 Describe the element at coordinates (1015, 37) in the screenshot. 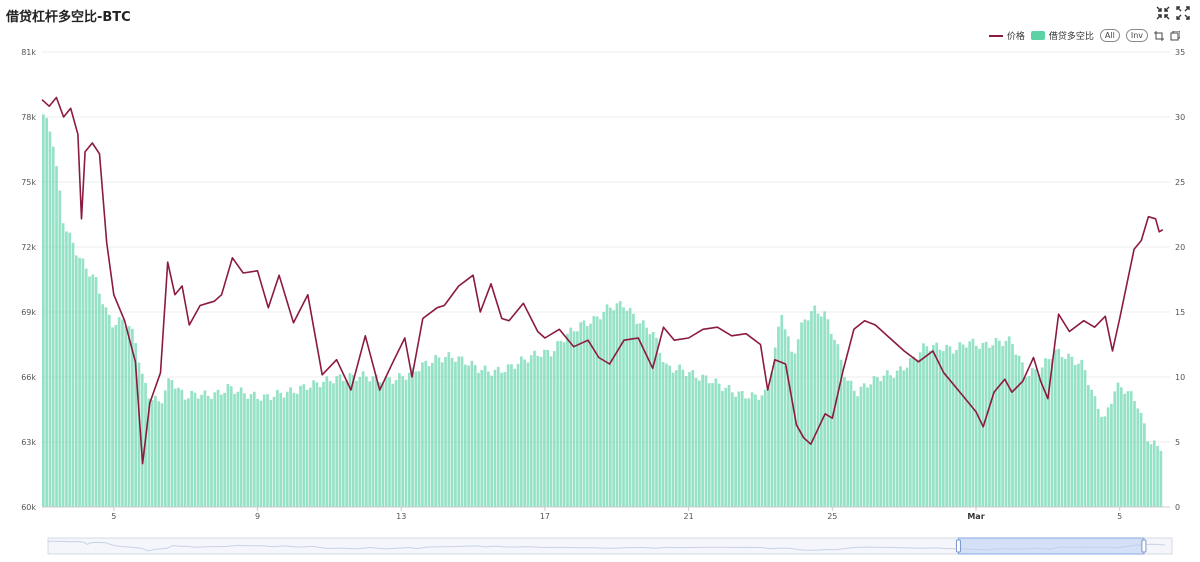

I see `legend-price-label: 价格` at that location.